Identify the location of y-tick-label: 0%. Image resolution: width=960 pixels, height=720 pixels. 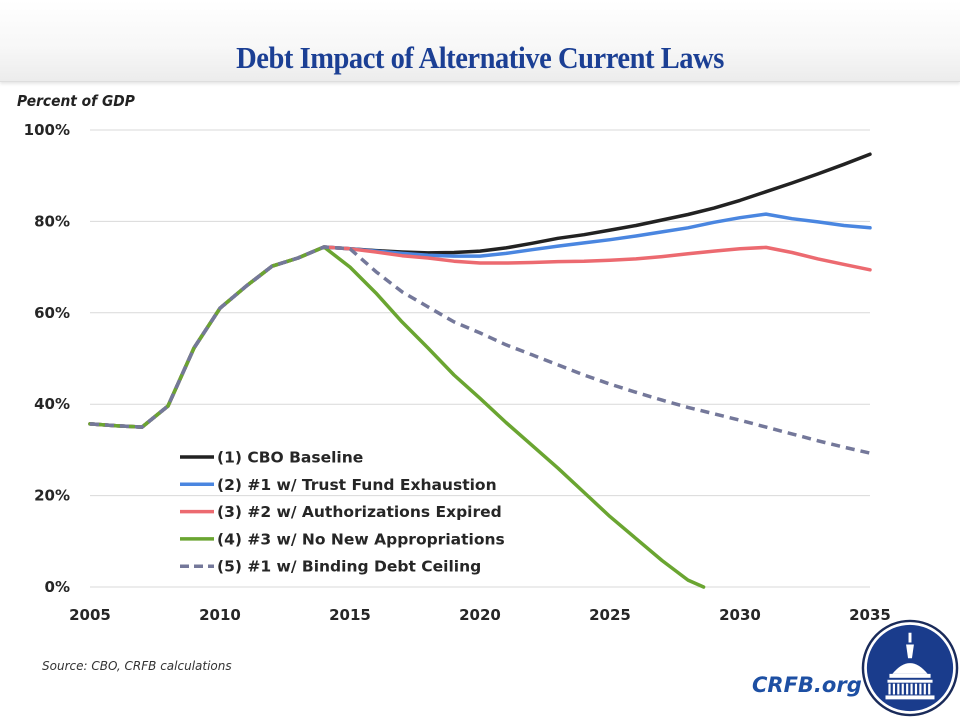
(57, 587).